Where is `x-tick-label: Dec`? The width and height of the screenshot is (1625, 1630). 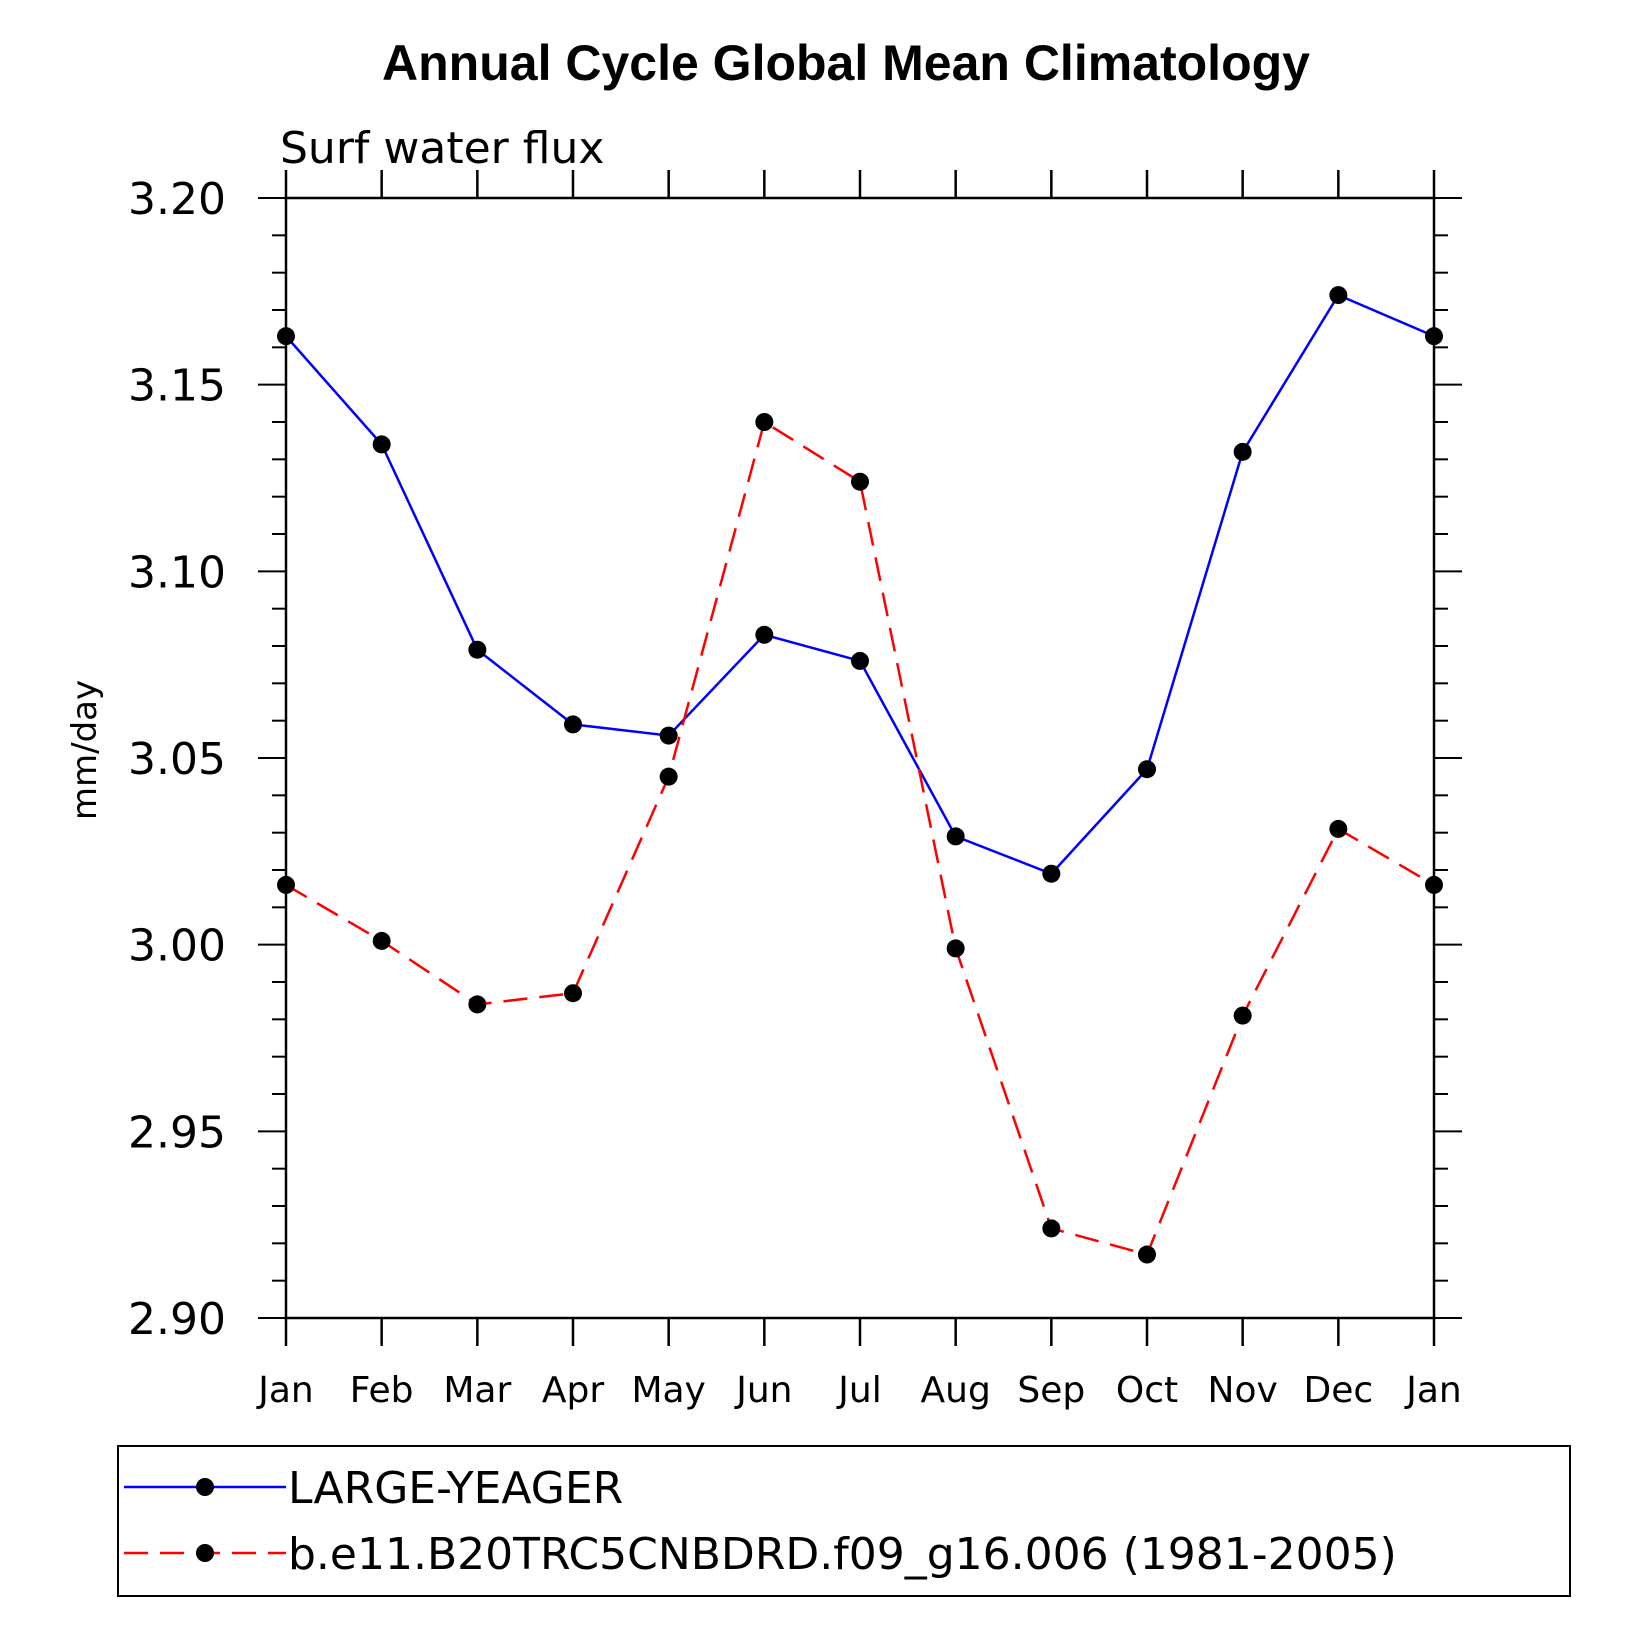
x-tick-label: Dec is located at coordinates (1338, 1390).